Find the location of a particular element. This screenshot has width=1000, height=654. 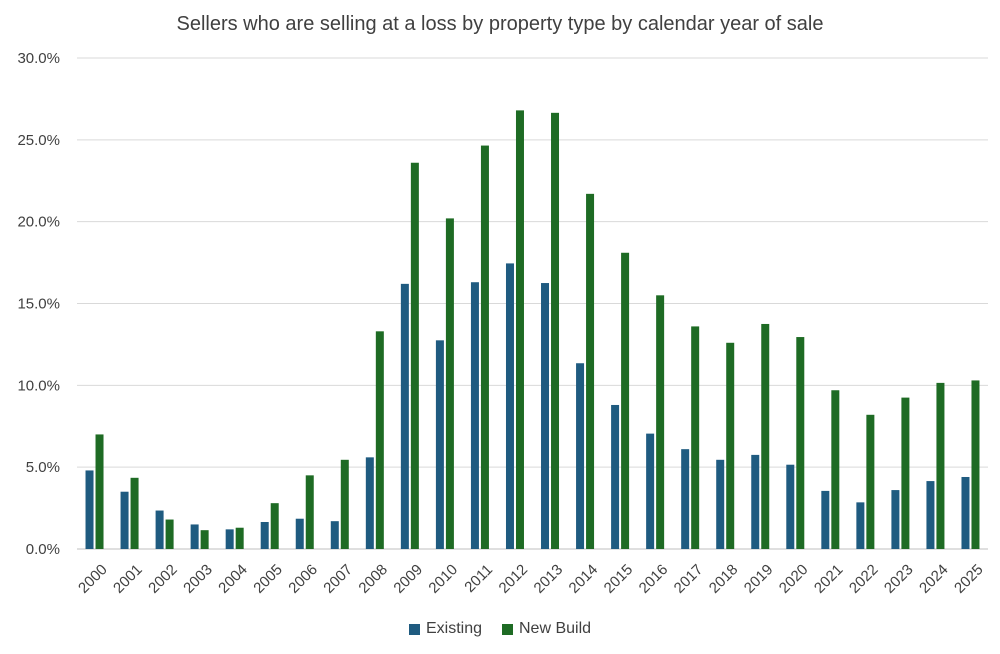

x-tick-label: 2010 is located at coordinates (443, 579).